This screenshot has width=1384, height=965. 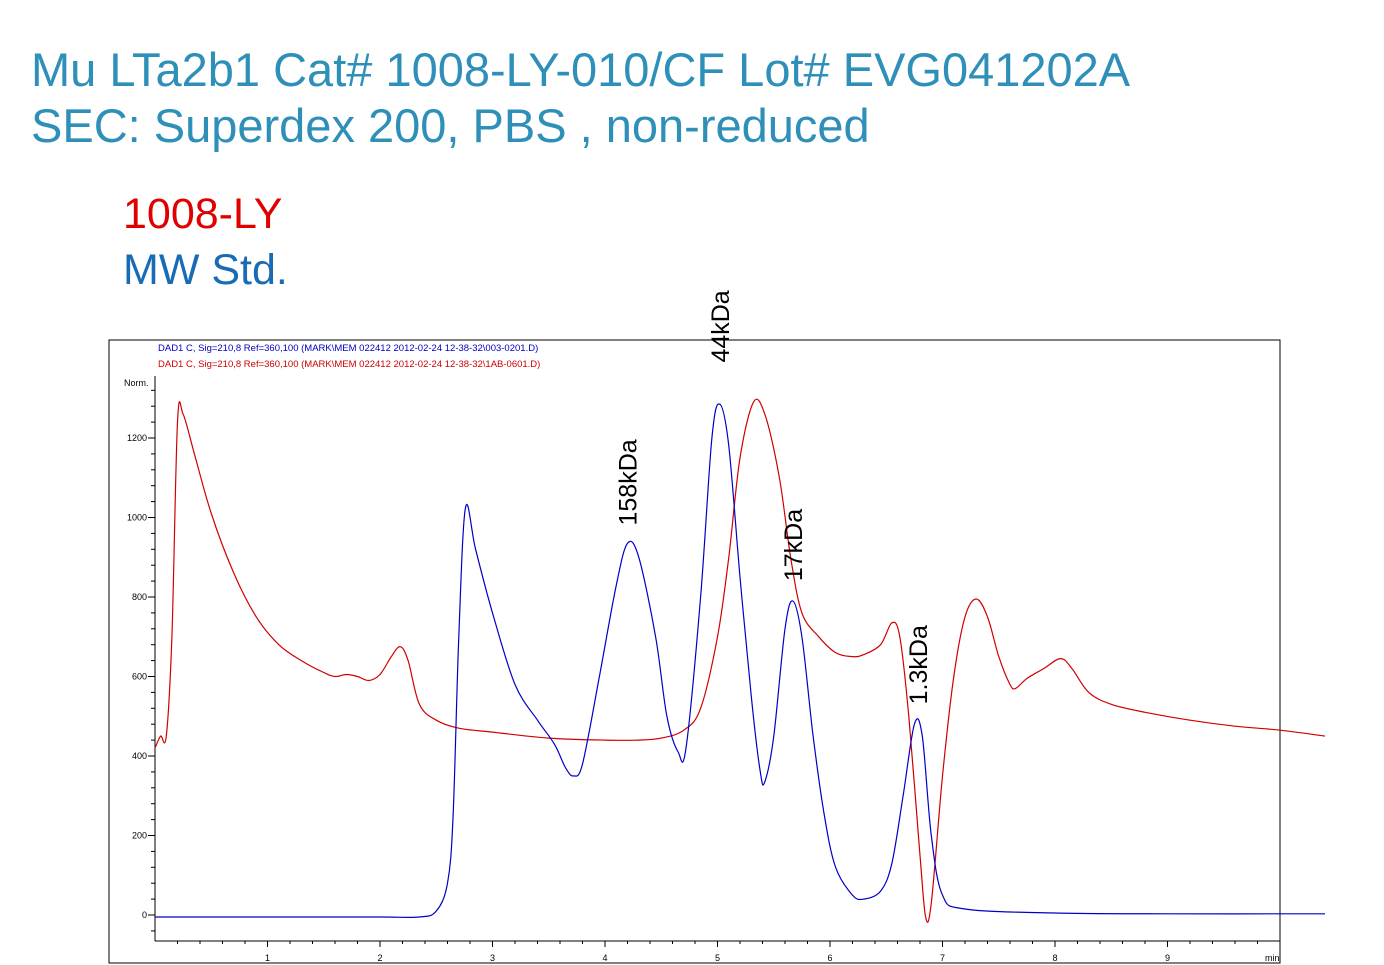 What do you see at coordinates (139, 836) in the screenshot?
I see `y-tick-label: 200` at bounding box center [139, 836].